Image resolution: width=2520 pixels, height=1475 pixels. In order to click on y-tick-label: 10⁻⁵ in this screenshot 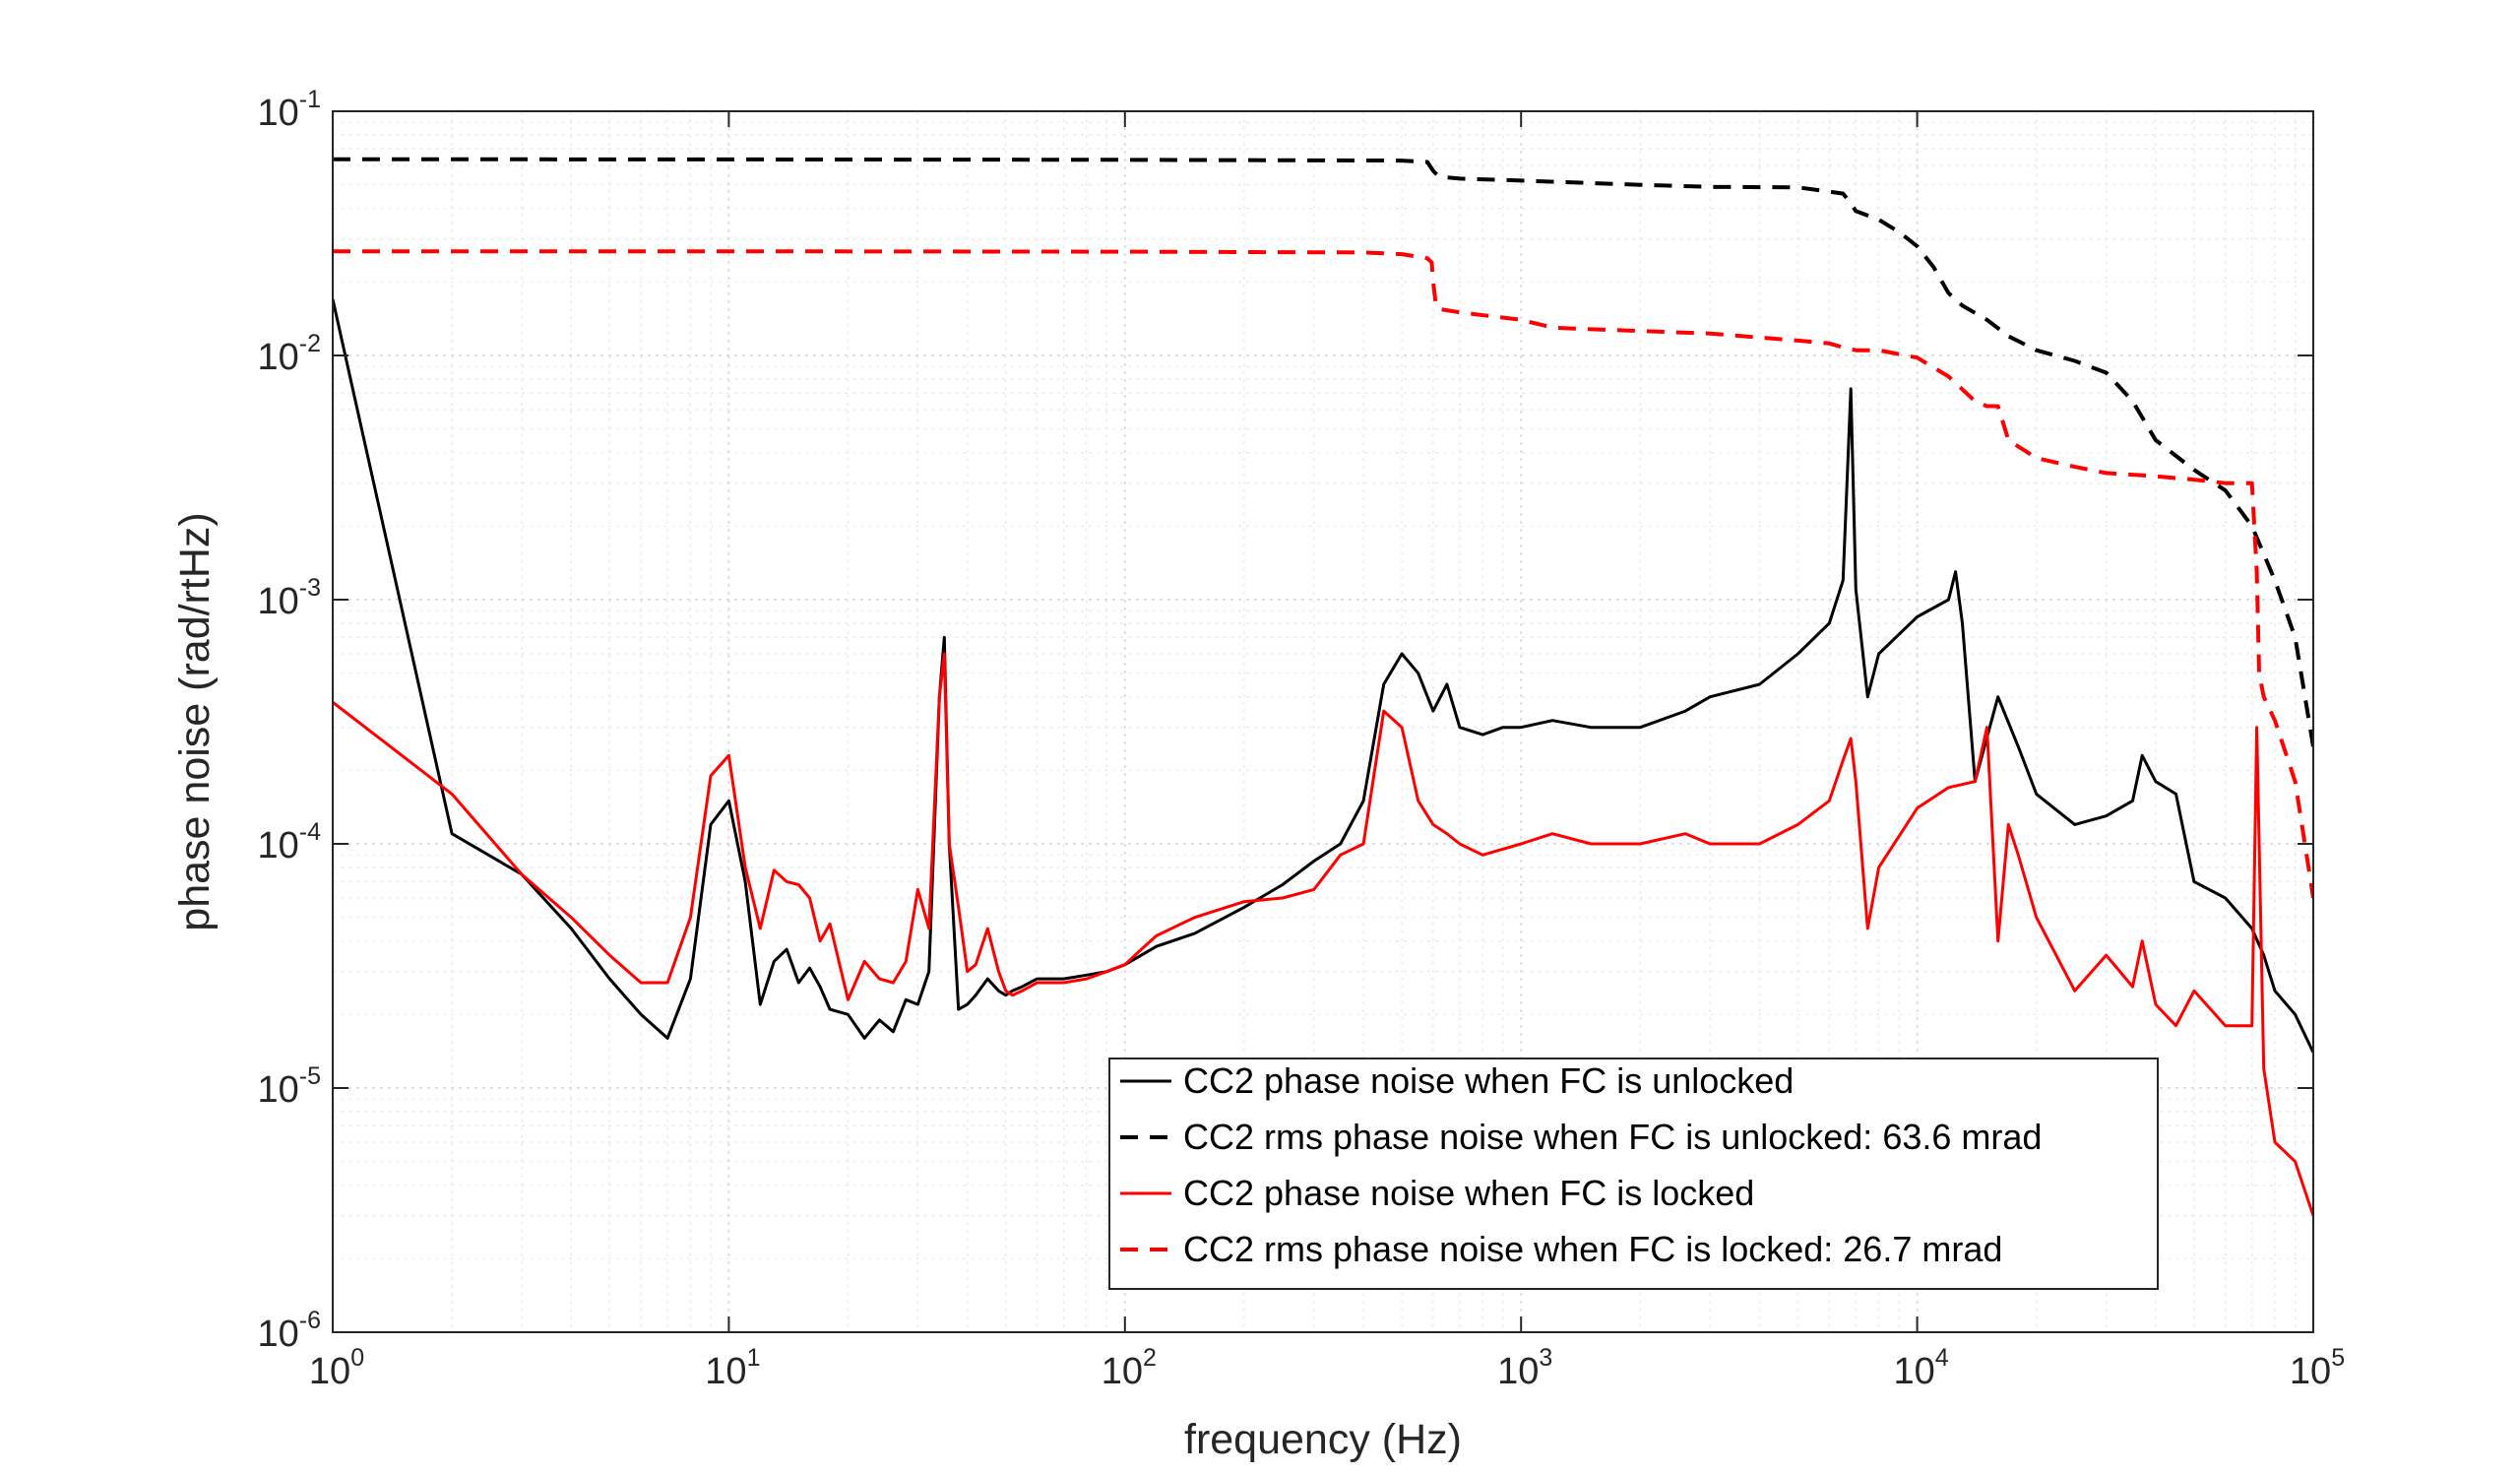, I will do `click(289, 1086)`.